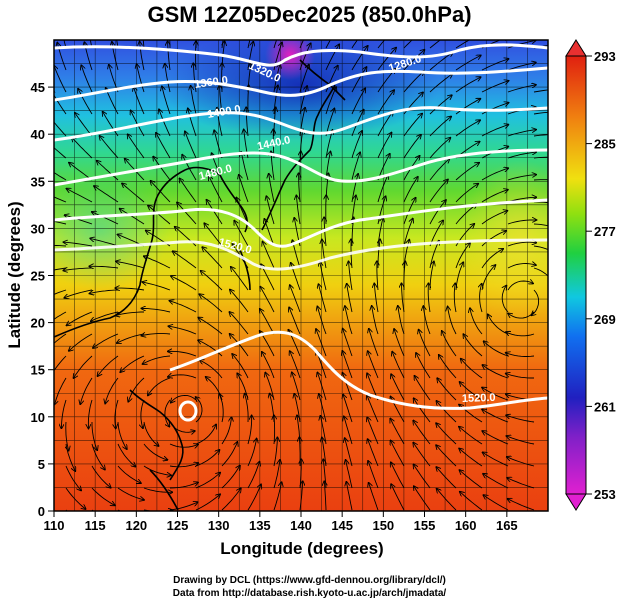 The width and height of the screenshot is (619, 605). What do you see at coordinates (38, 87) in the screenshot?
I see `y-tick-label: 45` at bounding box center [38, 87].